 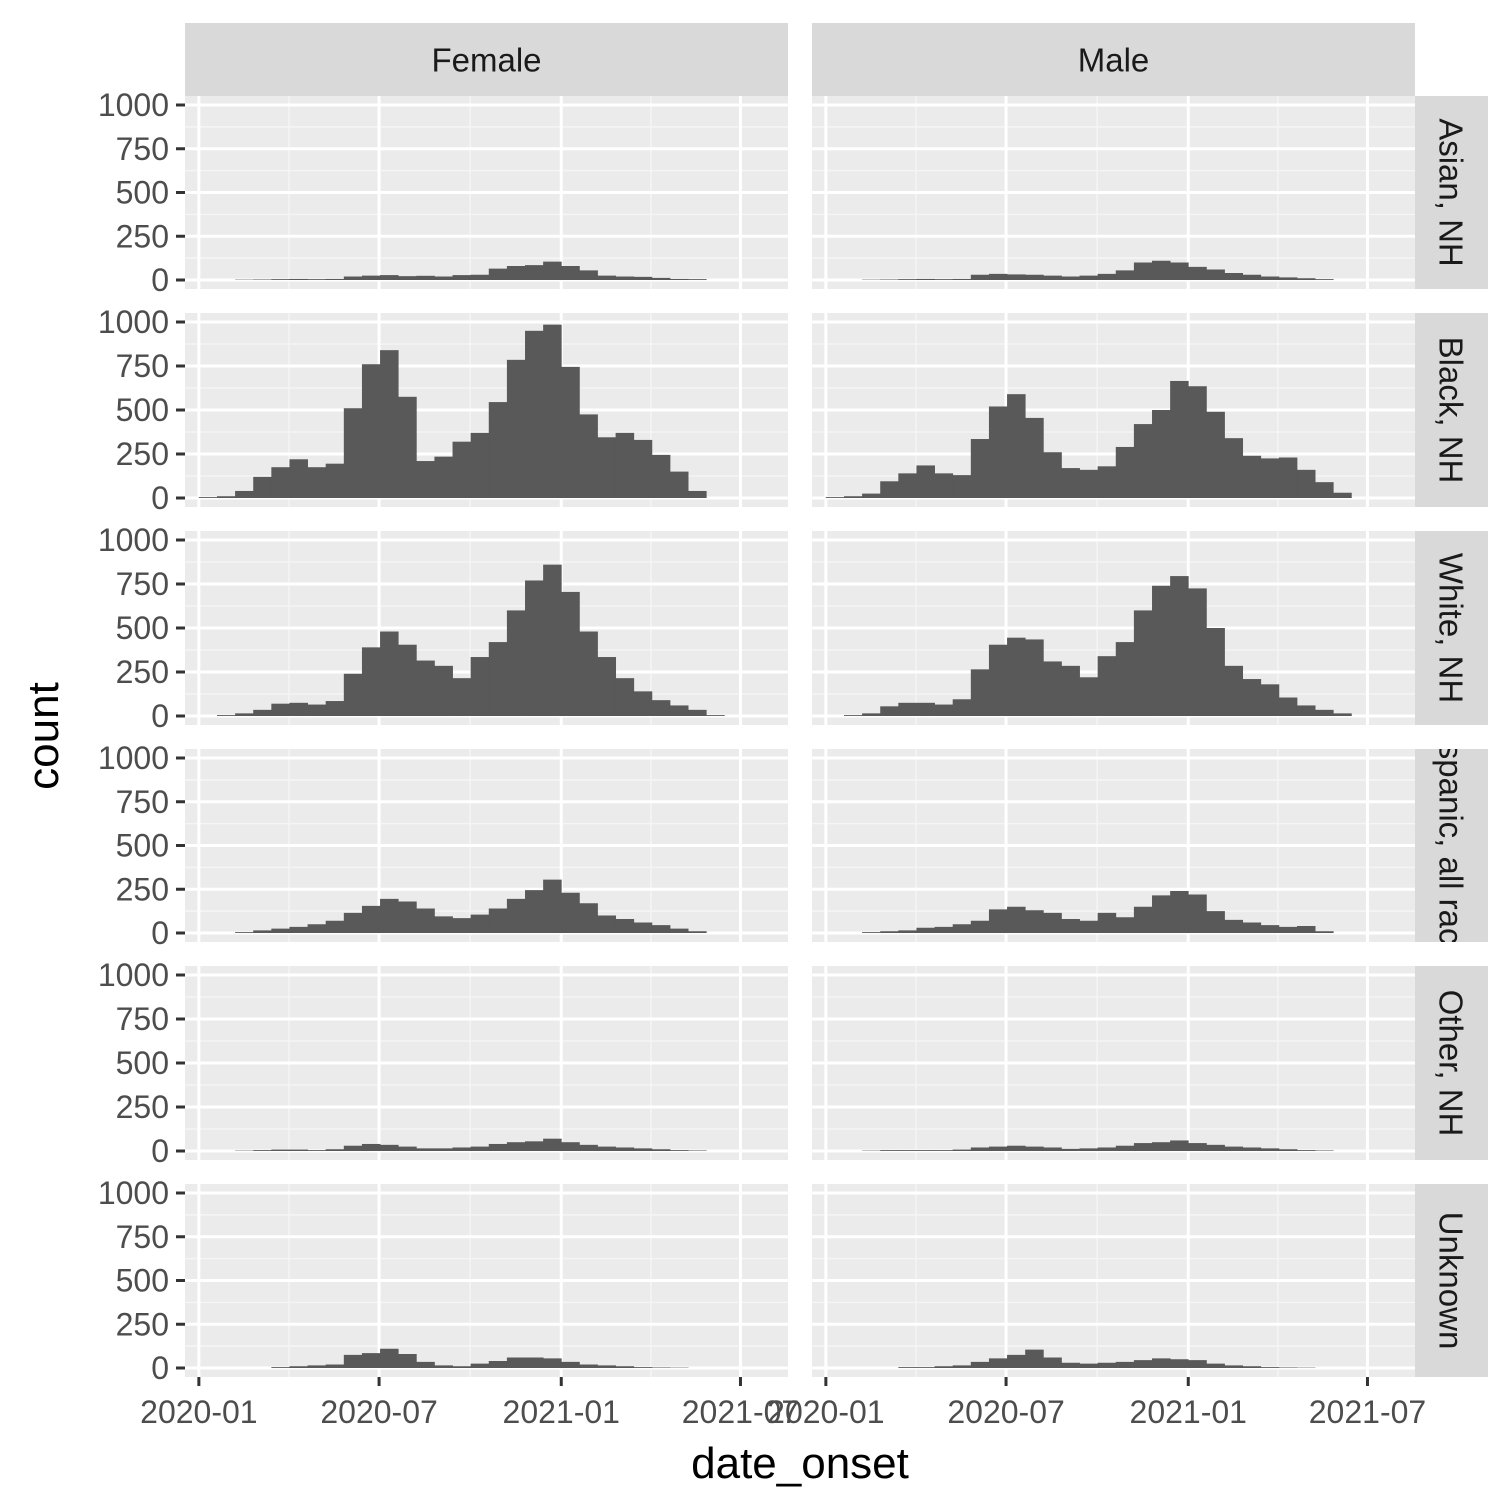 I want to click on row-strip-label-group: Unknown, so click(x=1451, y=1281).